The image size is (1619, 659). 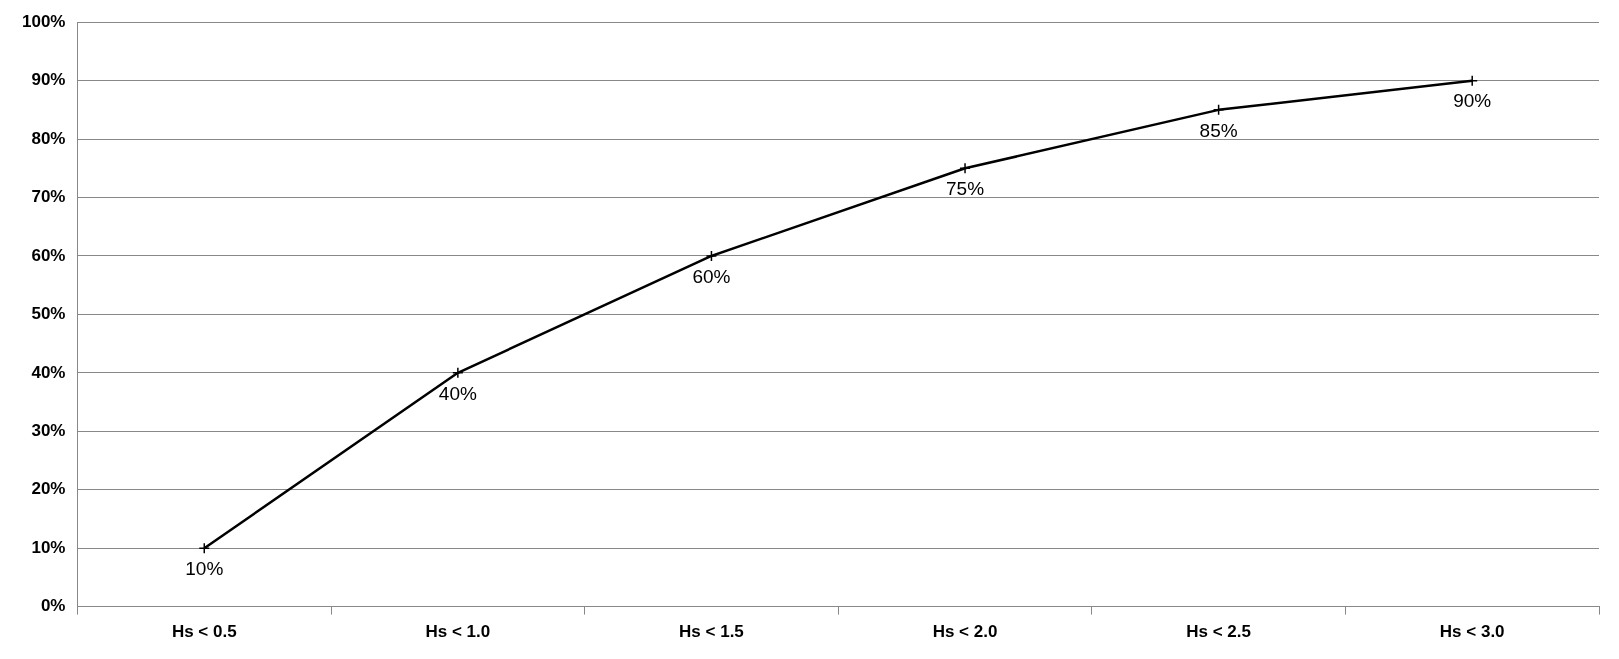 I want to click on x-tick-label: Hs < 2.0, so click(x=965, y=632).